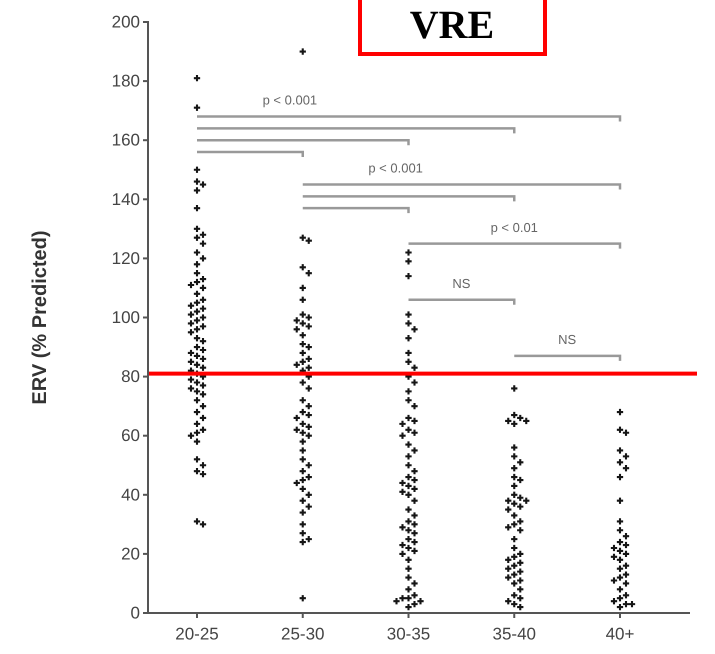  I want to click on y-axis-title: ERV (% Predicted), so click(40, 317).